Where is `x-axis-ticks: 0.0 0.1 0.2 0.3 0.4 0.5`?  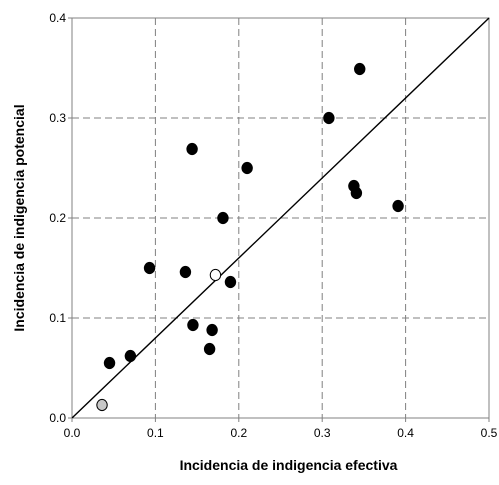
x-axis-ticks: 0.0 0.1 0.2 0.3 0.4 0.5 is located at coordinates (281, 429).